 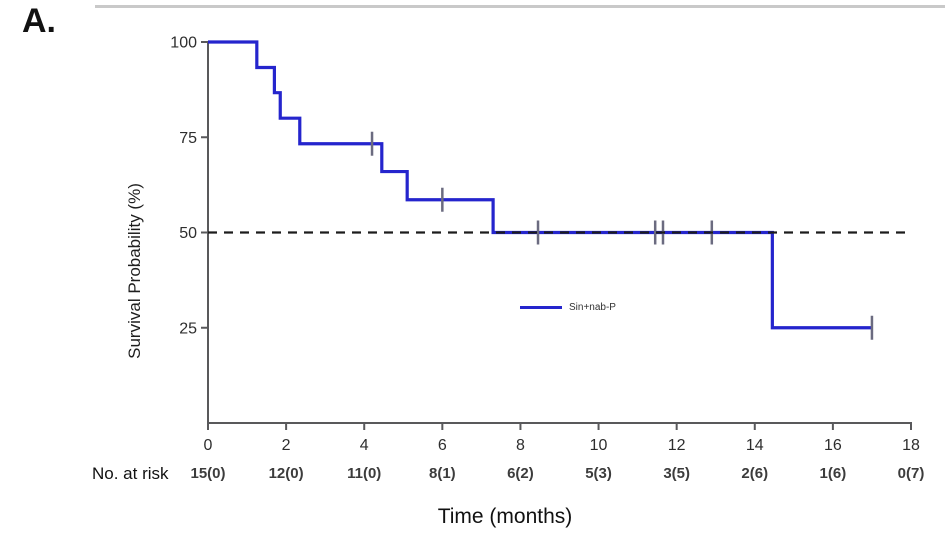 I want to click on risk-value: 6(2), so click(x=520, y=473).